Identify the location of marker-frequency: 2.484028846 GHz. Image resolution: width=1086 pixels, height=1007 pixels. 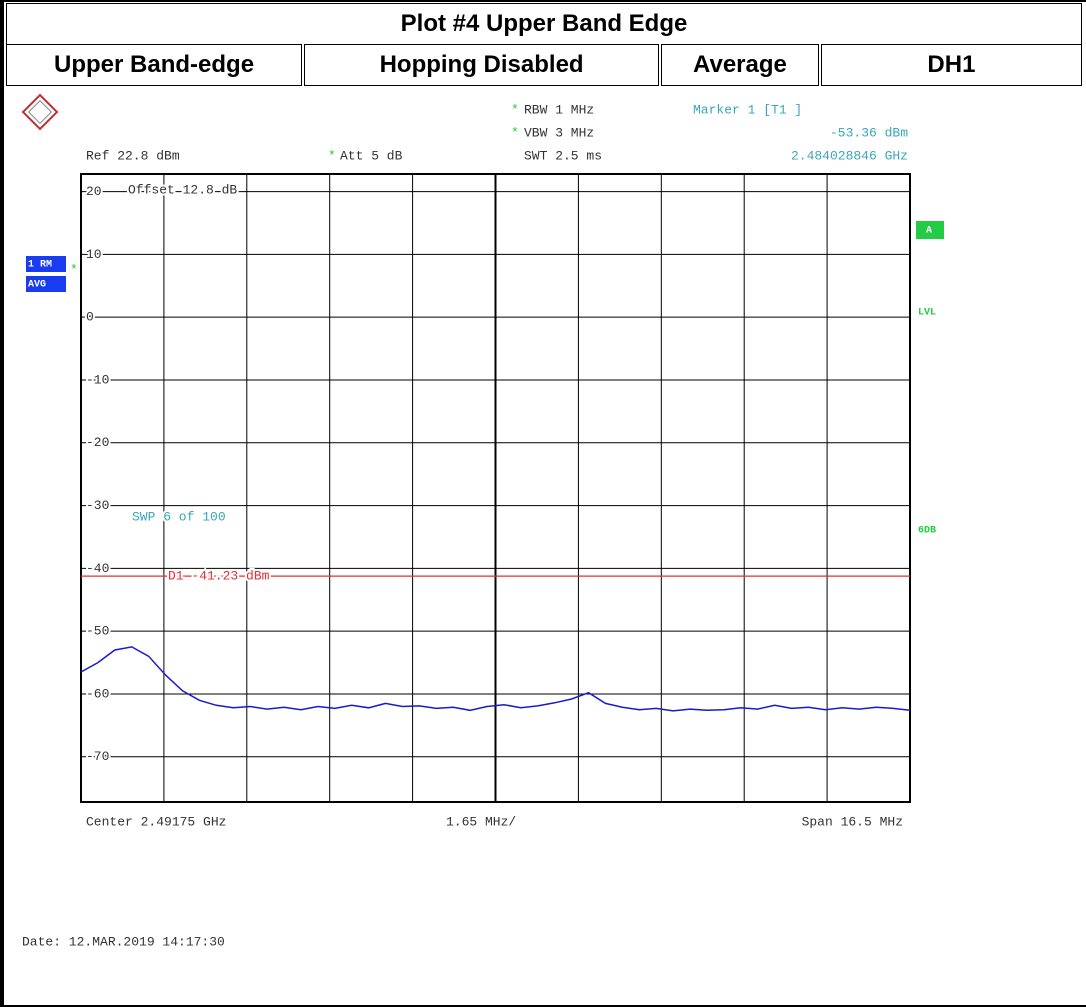
(849, 155).